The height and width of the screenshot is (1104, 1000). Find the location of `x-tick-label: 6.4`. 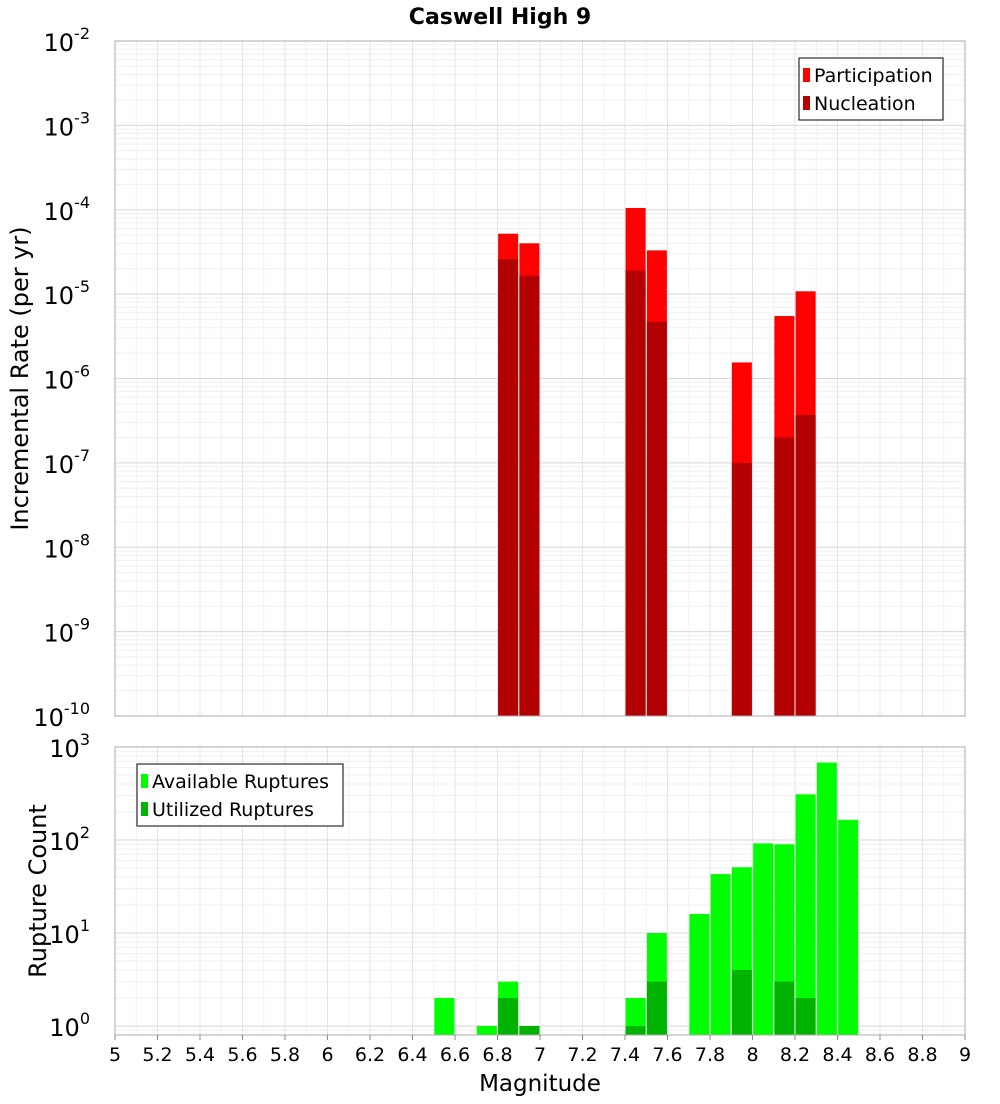

x-tick-label: 6.4 is located at coordinates (412, 1055).